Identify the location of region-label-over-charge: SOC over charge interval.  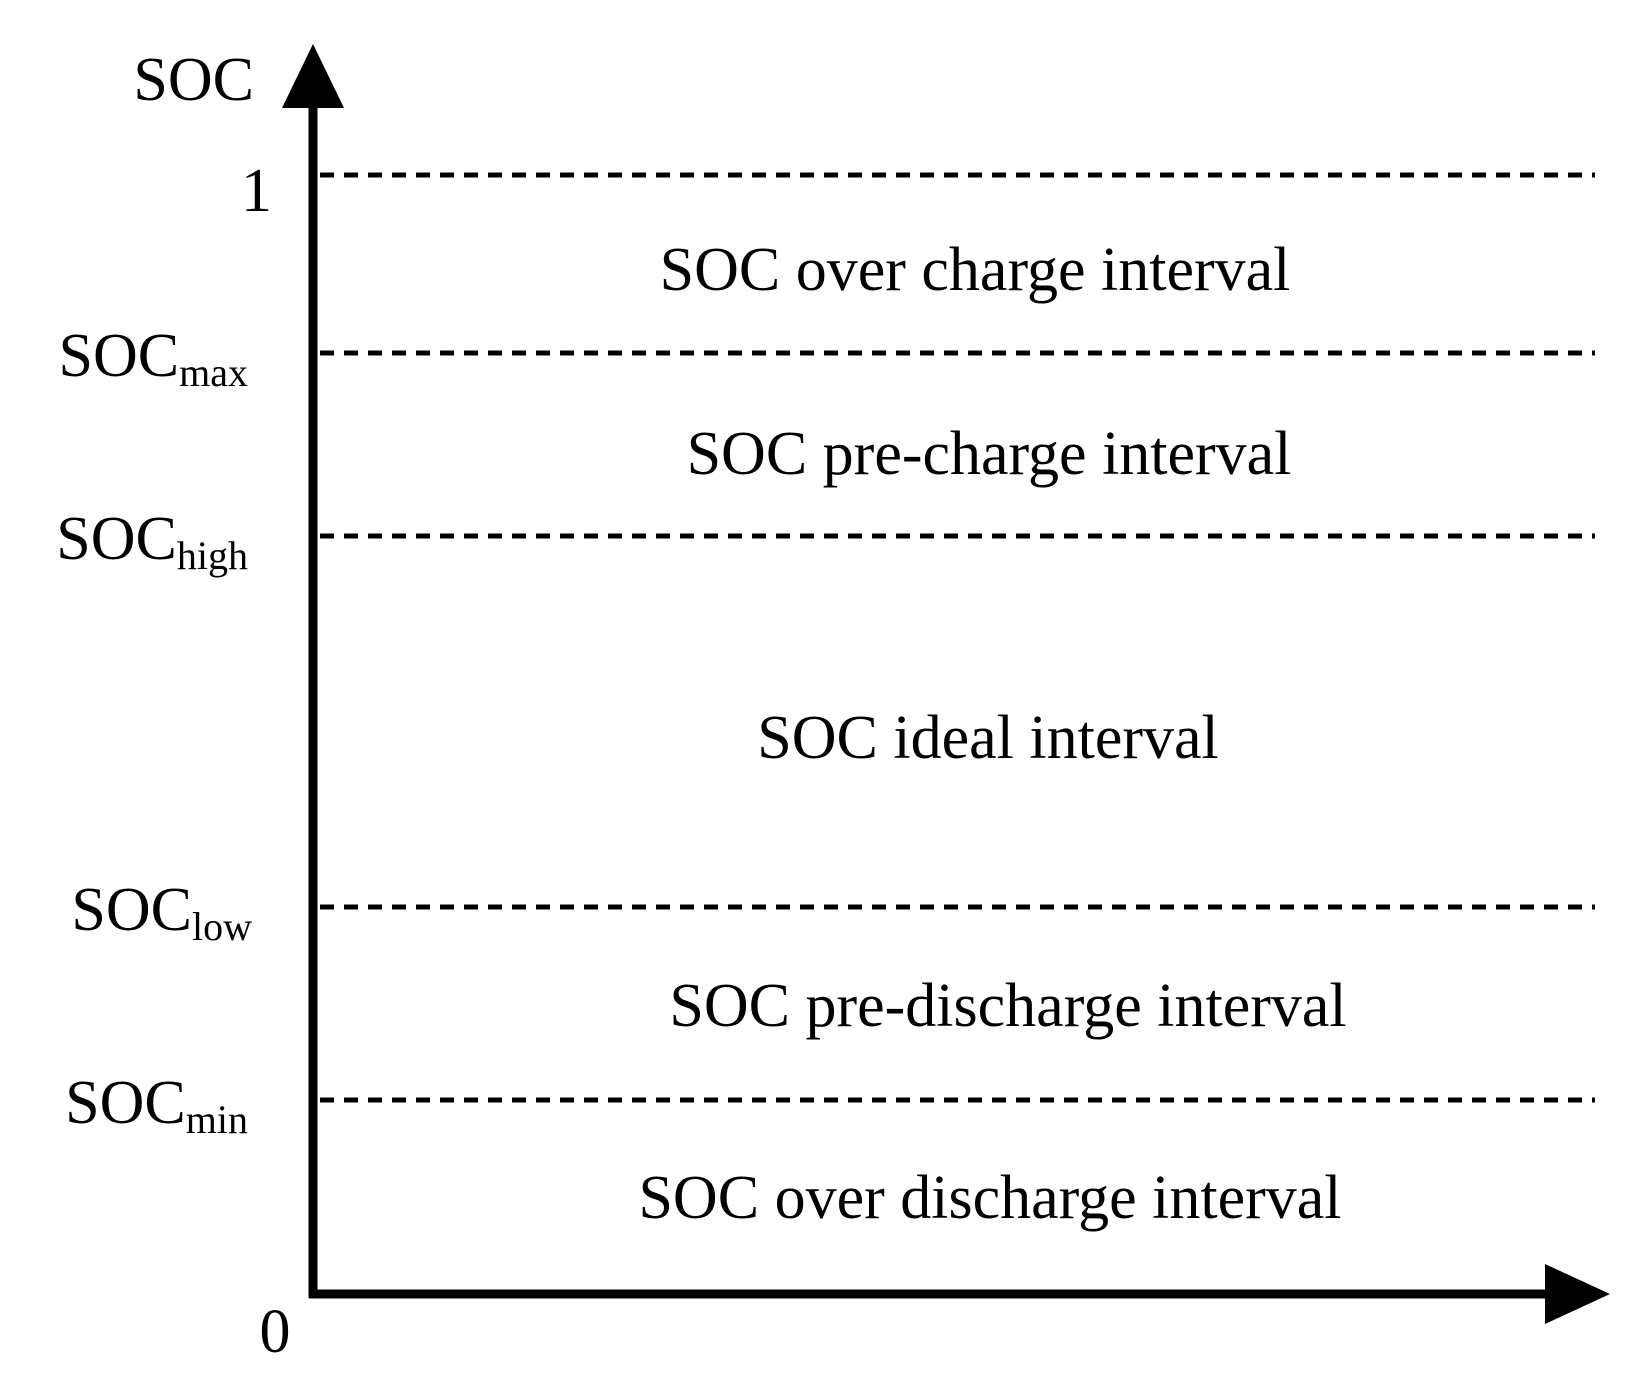
(975, 270).